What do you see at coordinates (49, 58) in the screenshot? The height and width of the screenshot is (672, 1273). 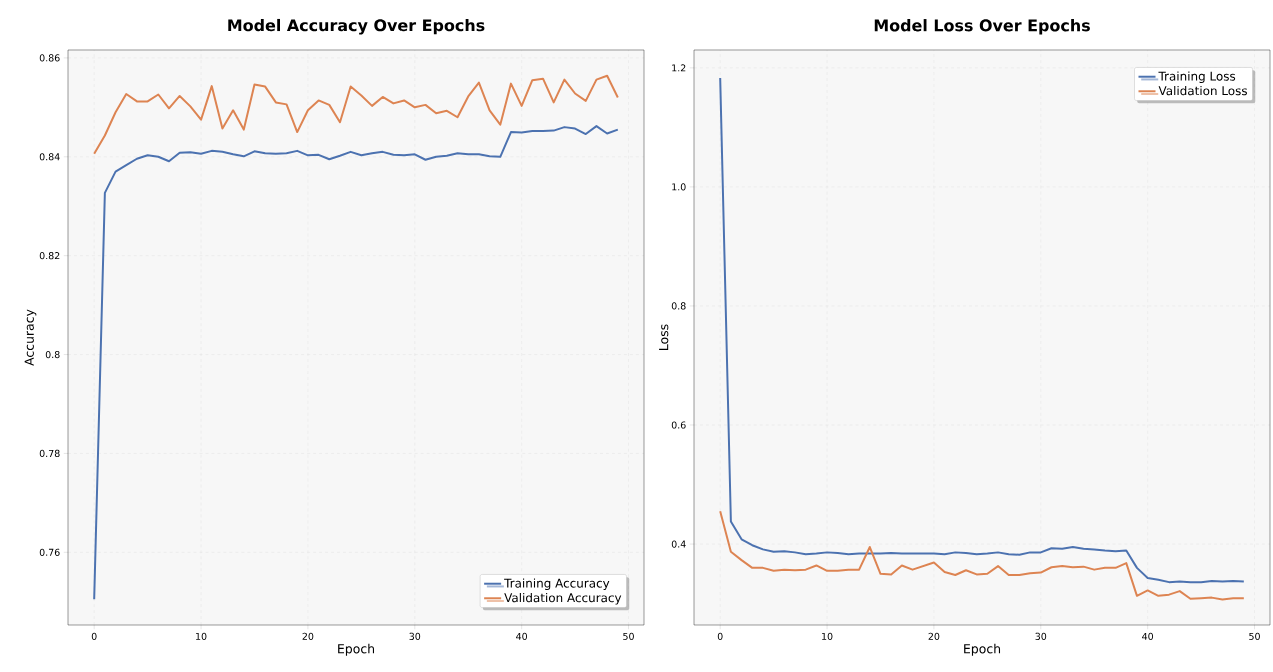 I see `y-tick-label: 0.86` at bounding box center [49, 58].